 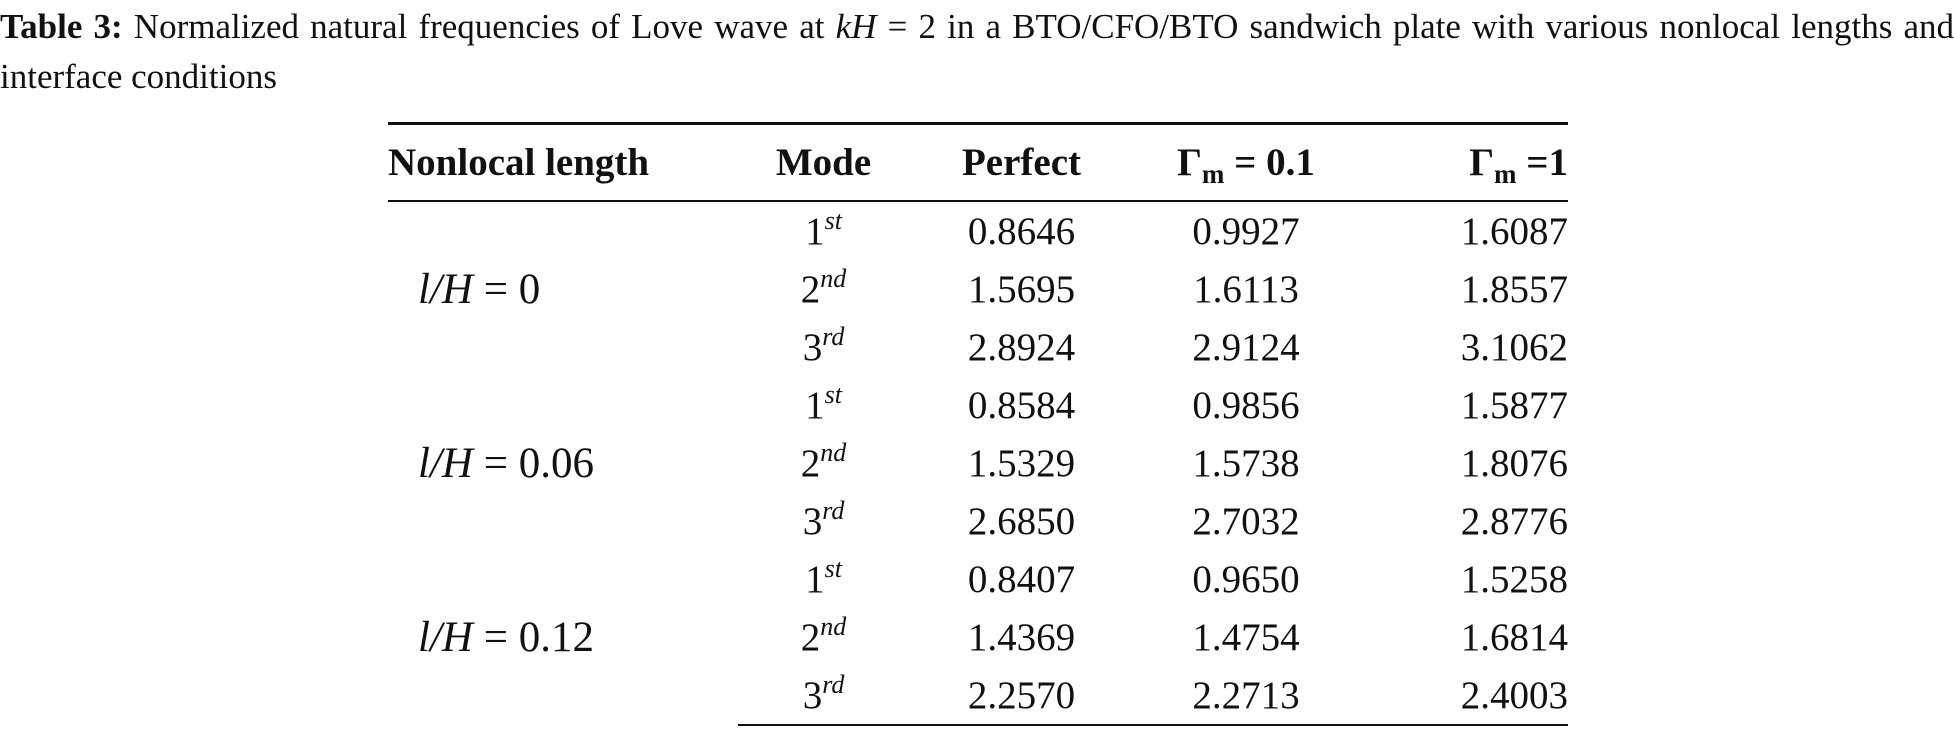 What do you see at coordinates (1021, 696) in the screenshot?
I see `perfect-cell: 2.2570` at bounding box center [1021, 696].